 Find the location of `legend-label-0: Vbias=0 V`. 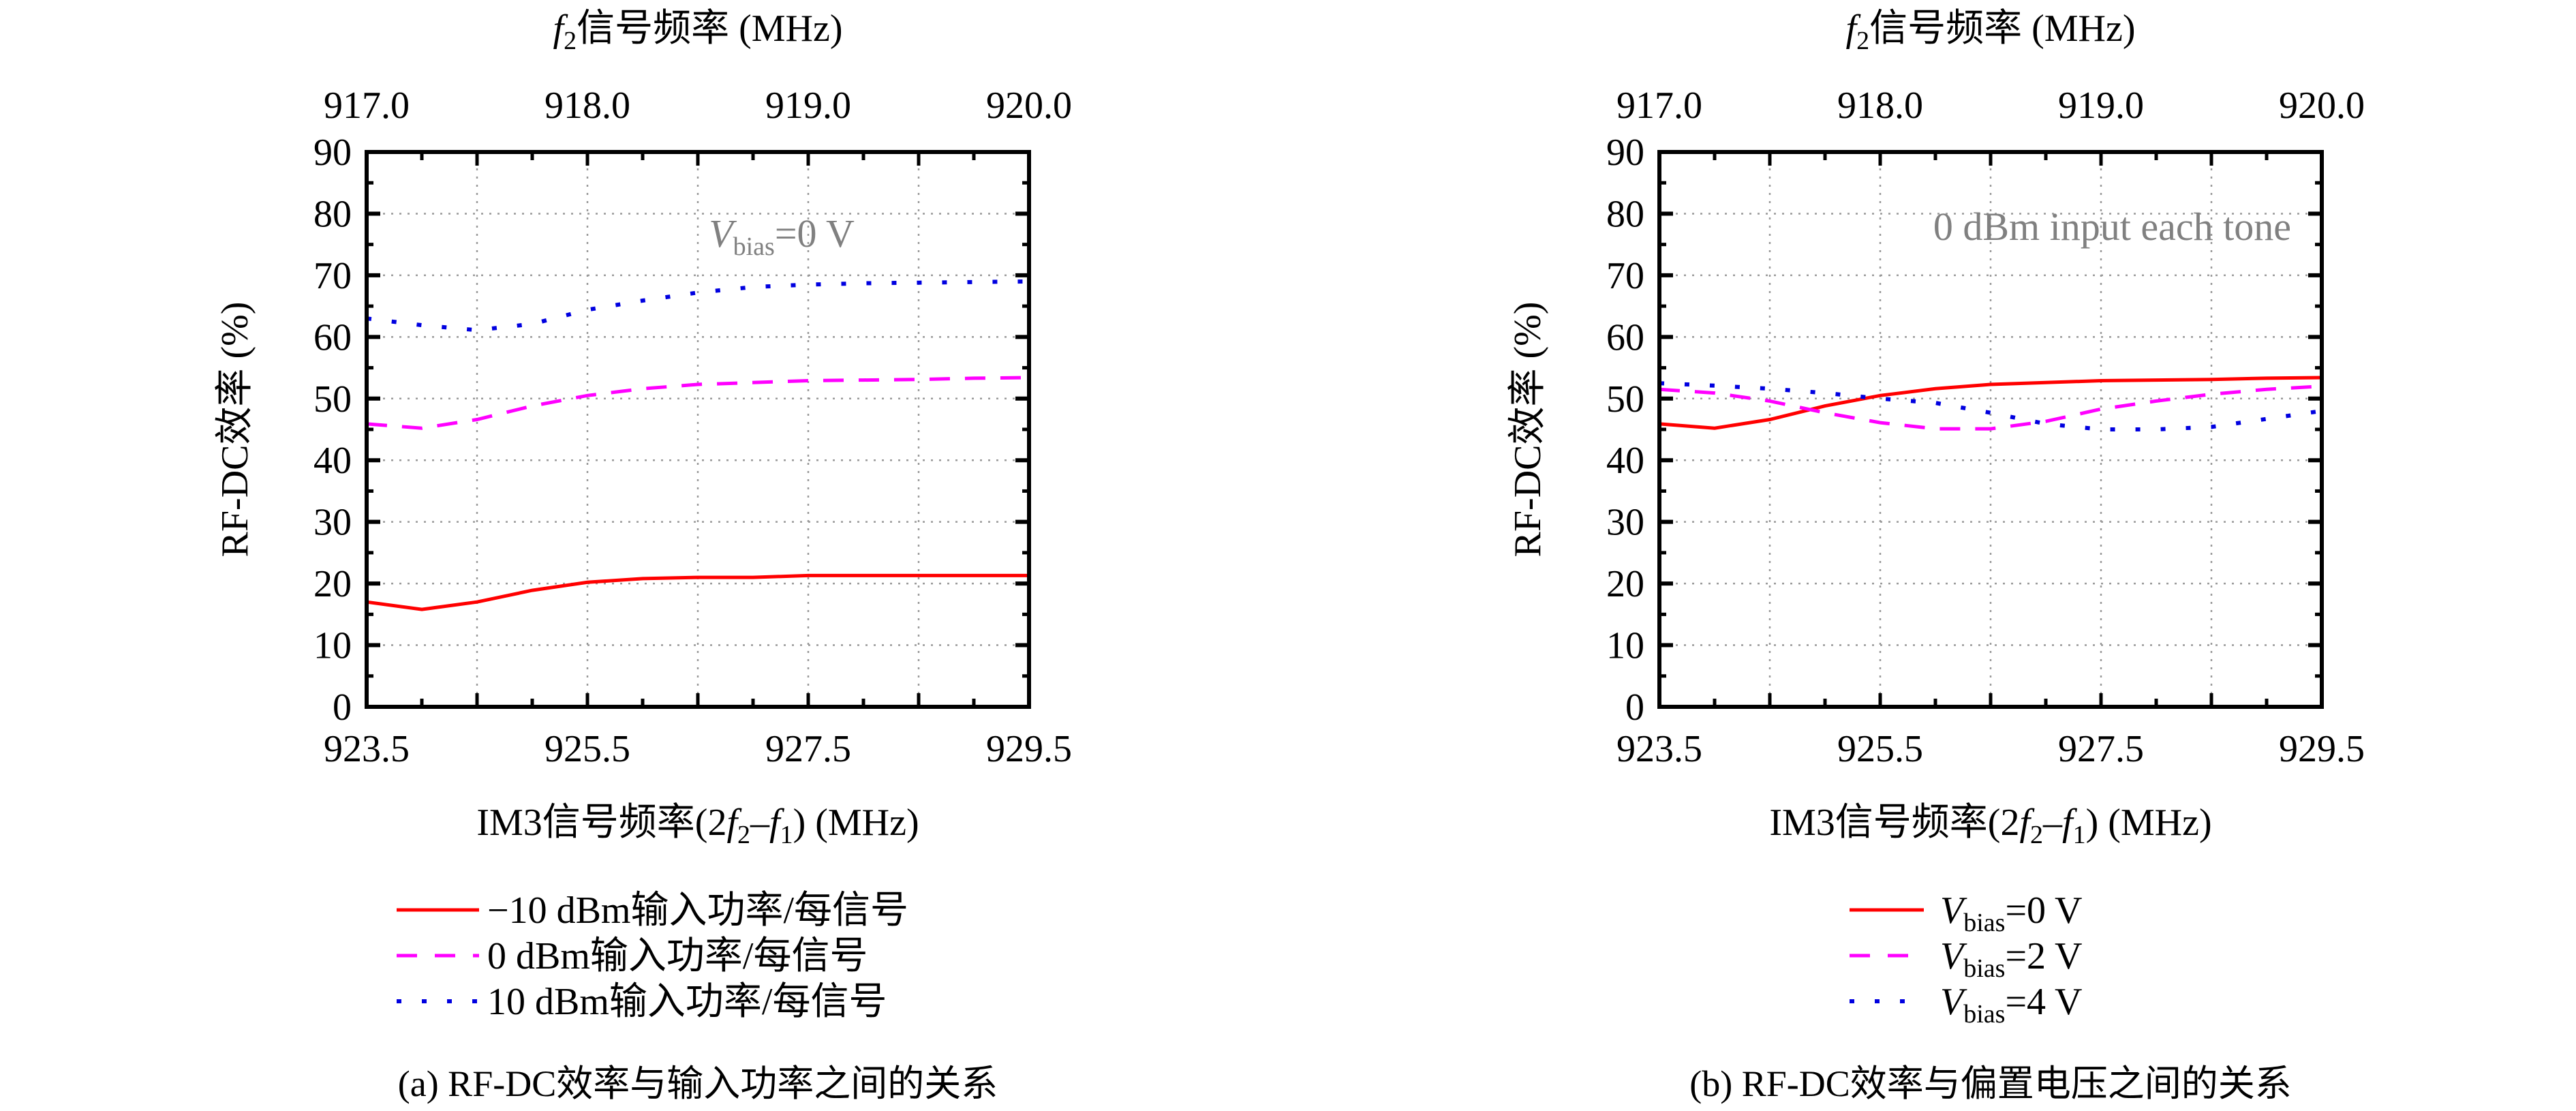

legend-label-0: Vbias=0 V is located at coordinates (2011, 913).